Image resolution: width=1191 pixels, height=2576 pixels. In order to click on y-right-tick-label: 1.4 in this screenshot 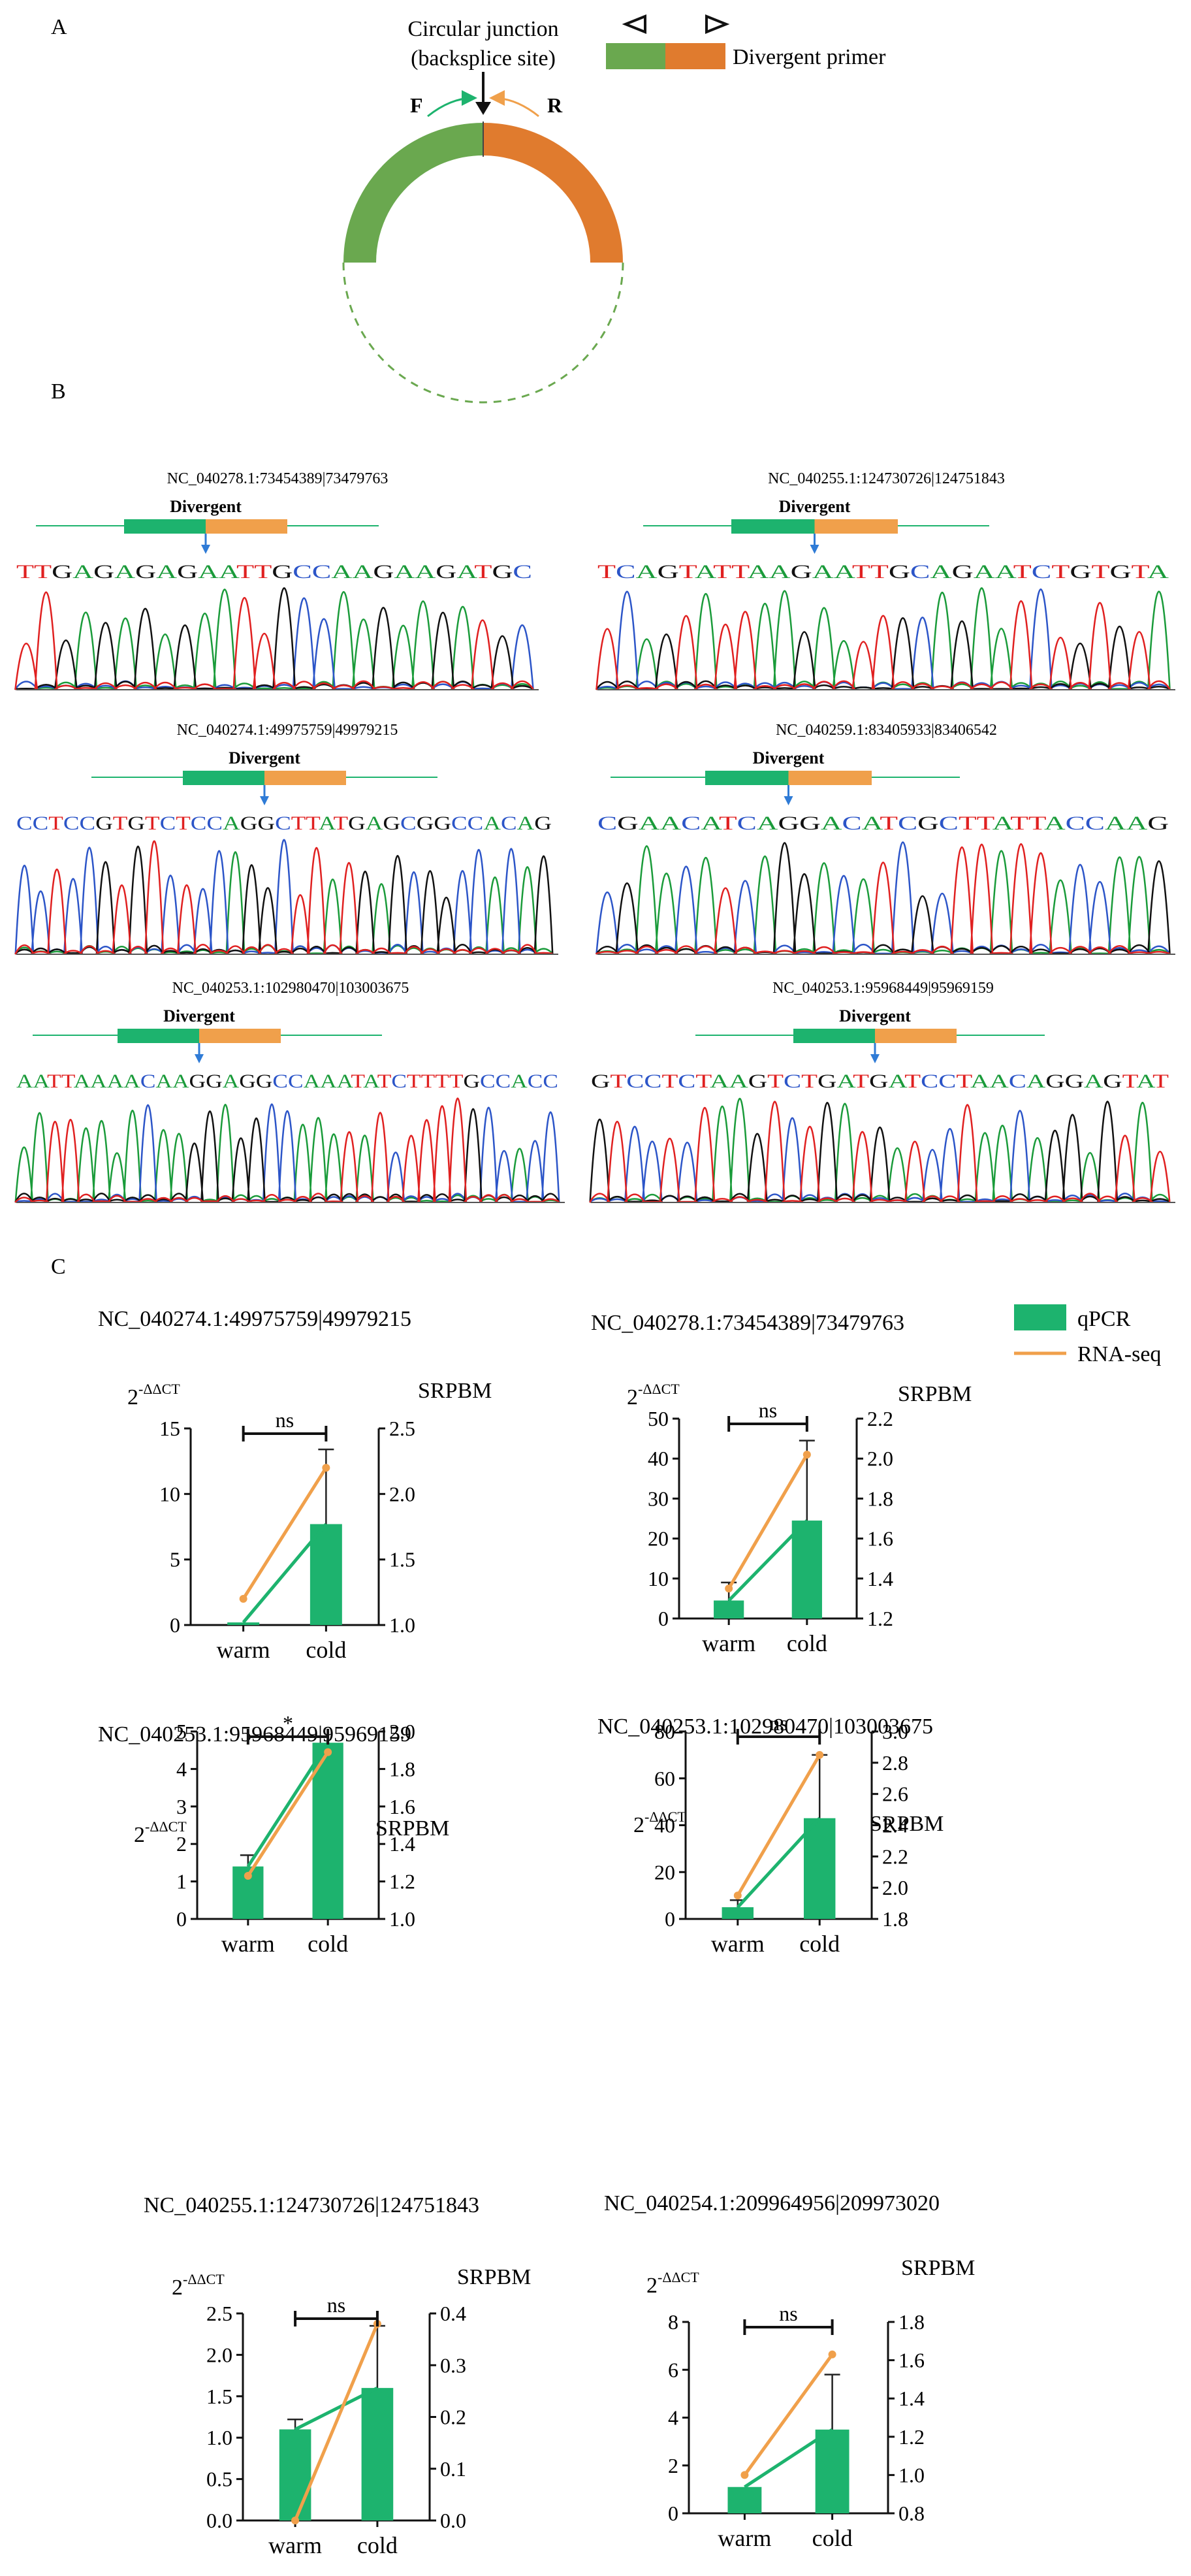, I will do `click(911, 2398)`.